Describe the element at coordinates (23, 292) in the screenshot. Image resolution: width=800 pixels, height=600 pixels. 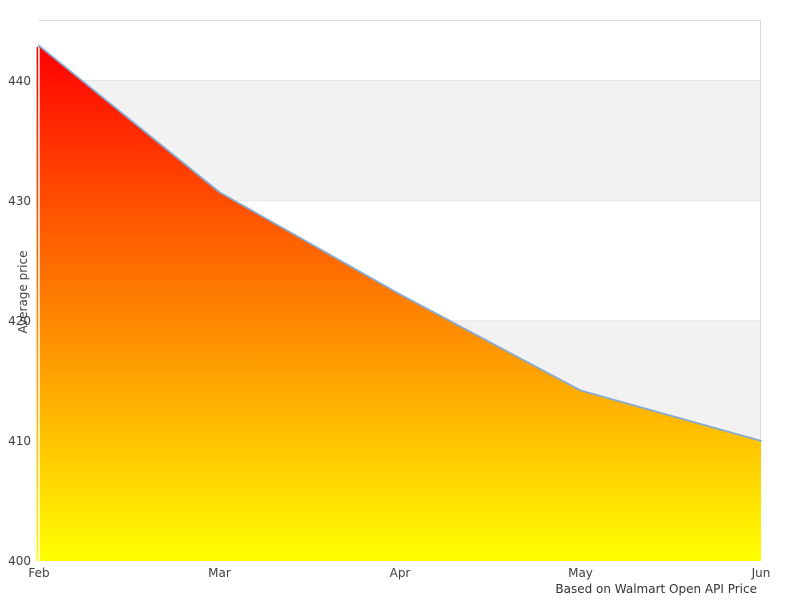
I see `y-axis-title: Average price` at that location.